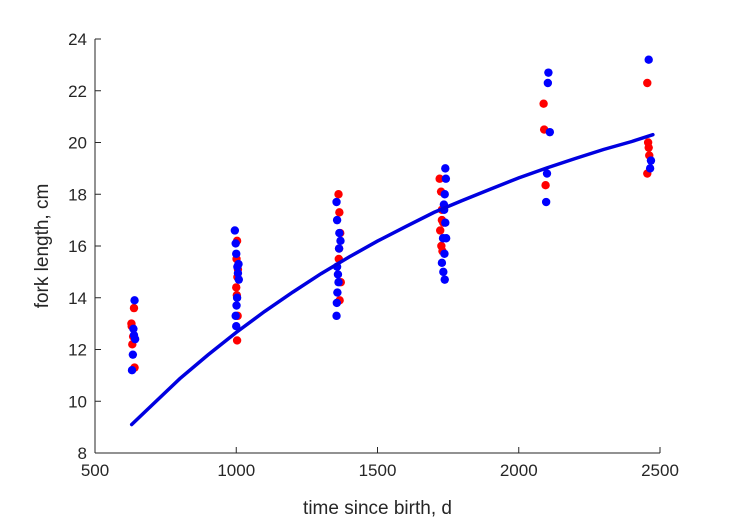  Describe the element at coordinates (378, 470) in the screenshot. I see `x-tick-label: 1500` at that location.